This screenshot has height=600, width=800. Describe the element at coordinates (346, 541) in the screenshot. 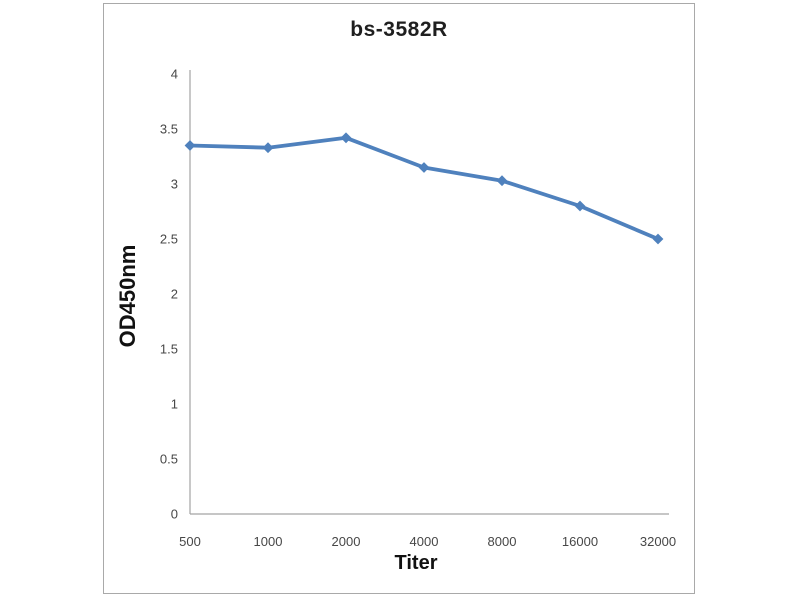

I see `x-tick-label: 2000` at that location.